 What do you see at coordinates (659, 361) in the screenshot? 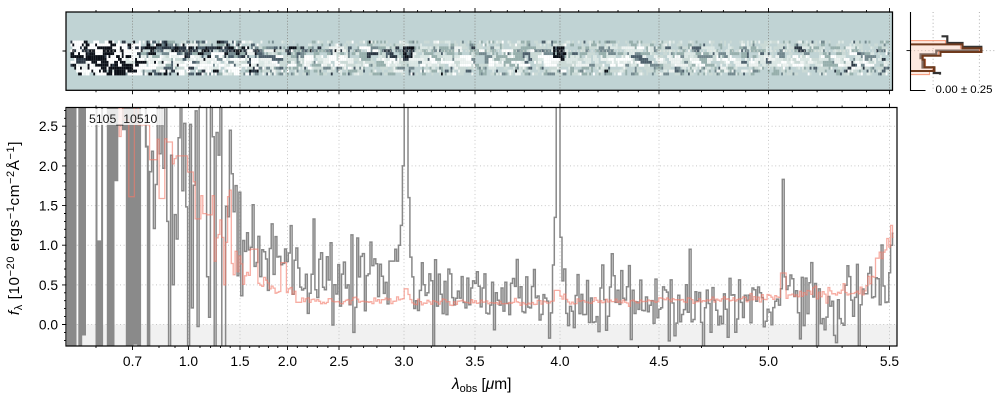
I see `svg-text: 4.5` at bounding box center [659, 361].